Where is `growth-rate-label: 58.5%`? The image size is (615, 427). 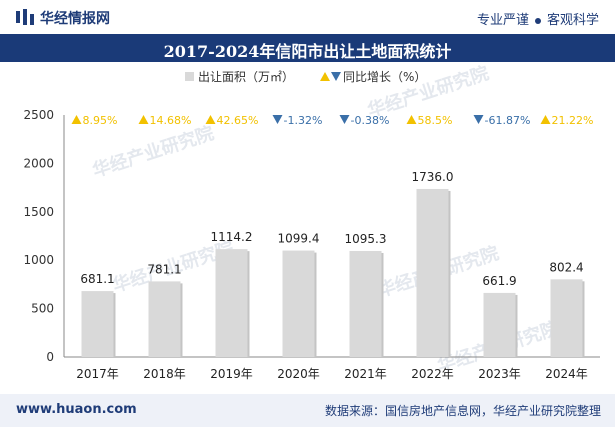 growth-rate-label: 58.5% is located at coordinates (435, 120).